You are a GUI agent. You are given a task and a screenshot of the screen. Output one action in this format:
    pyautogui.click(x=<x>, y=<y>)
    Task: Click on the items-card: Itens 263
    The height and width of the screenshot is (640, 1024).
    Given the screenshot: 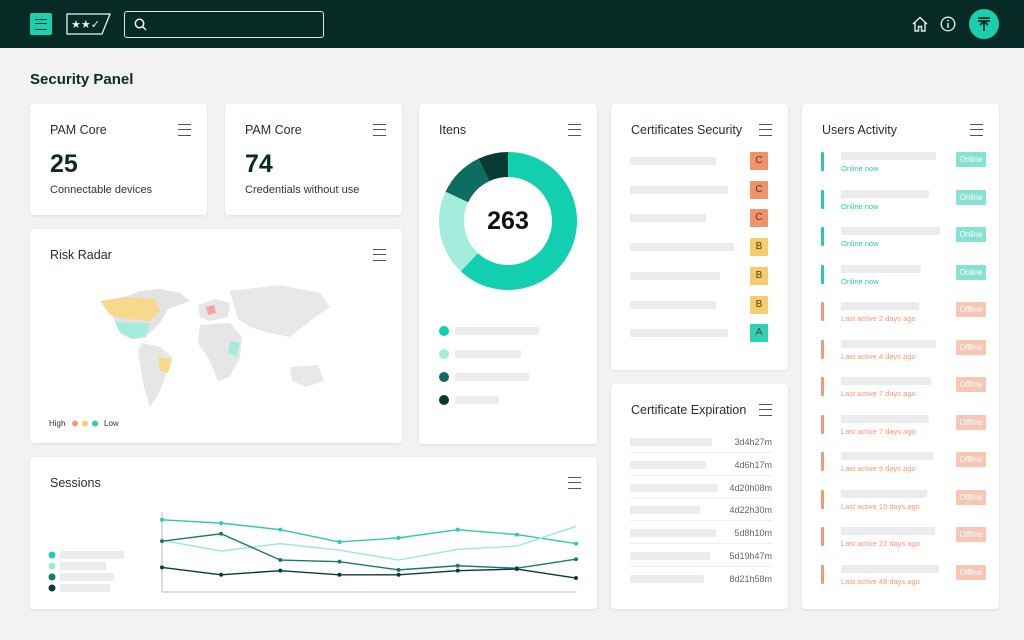 What is the action you would take?
    pyautogui.click(x=508, y=274)
    